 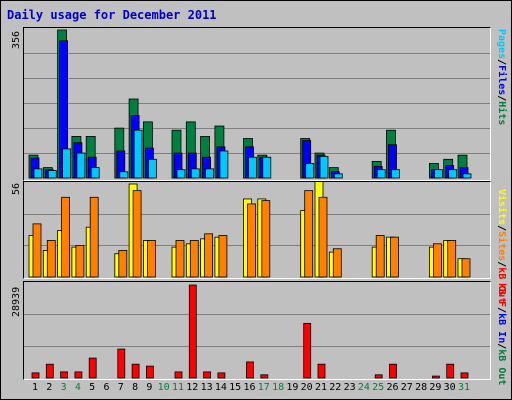 What do you see at coordinates (501, 367) in the screenshot?
I see `legend-entry: kB Out` at bounding box center [501, 367].